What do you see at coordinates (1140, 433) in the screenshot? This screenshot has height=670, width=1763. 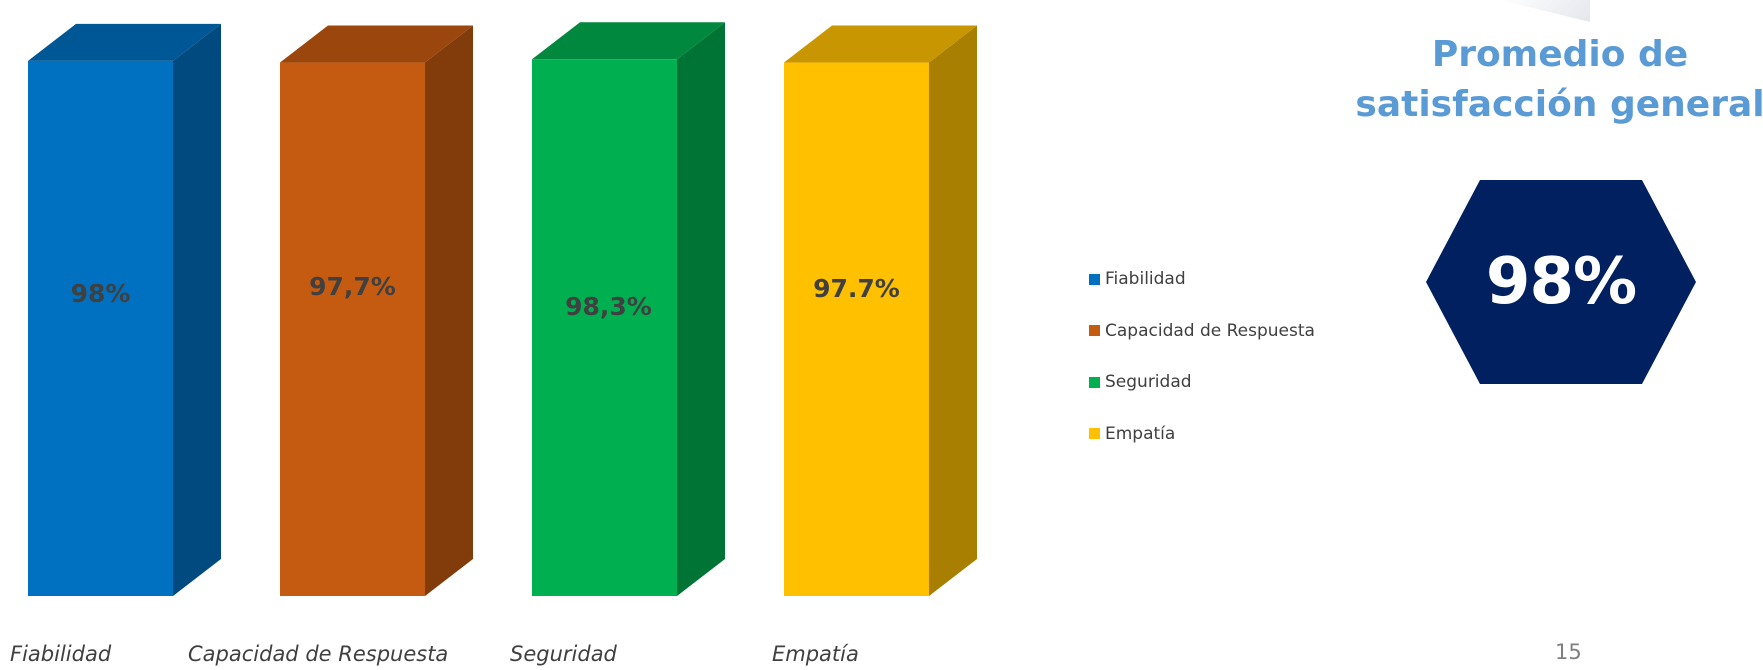 I see `legend-label-empatia: Empatía` at bounding box center [1140, 433].